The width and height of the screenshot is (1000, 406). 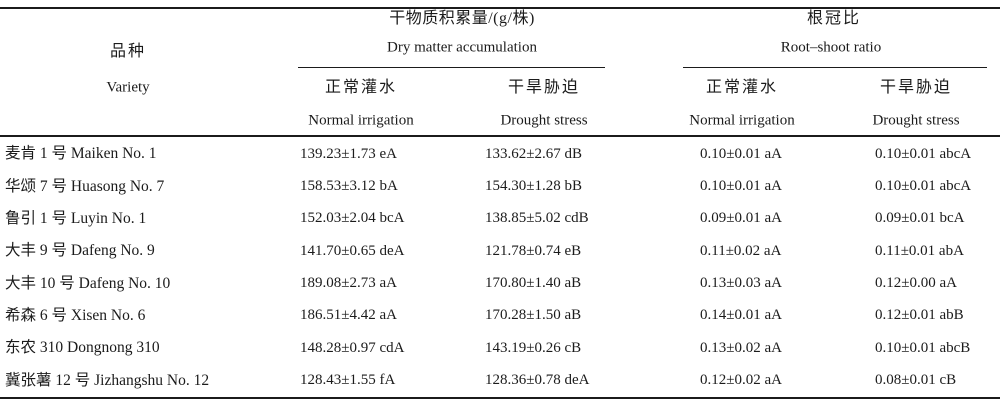 What do you see at coordinates (88, 283) in the screenshot?
I see `variety-cell: 大丰 10 号 Dafeng No. 10` at bounding box center [88, 283].